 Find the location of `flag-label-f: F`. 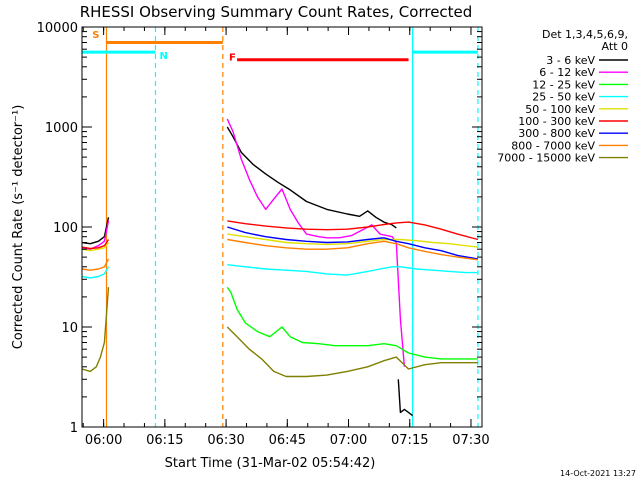

flag-label-f: F is located at coordinates (232, 58).